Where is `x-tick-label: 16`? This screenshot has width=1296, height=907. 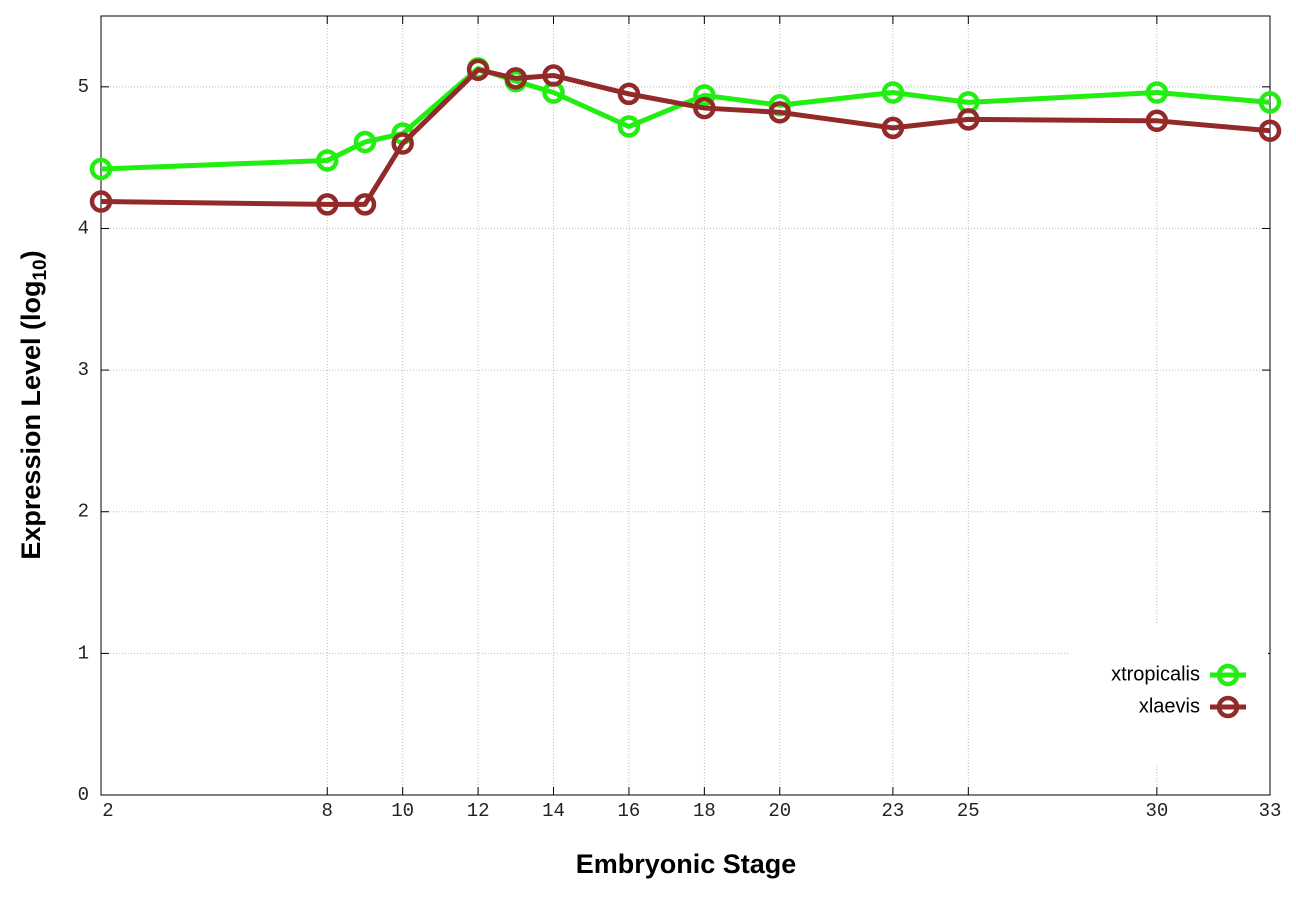
x-tick-label: 16 is located at coordinates (629, 811).